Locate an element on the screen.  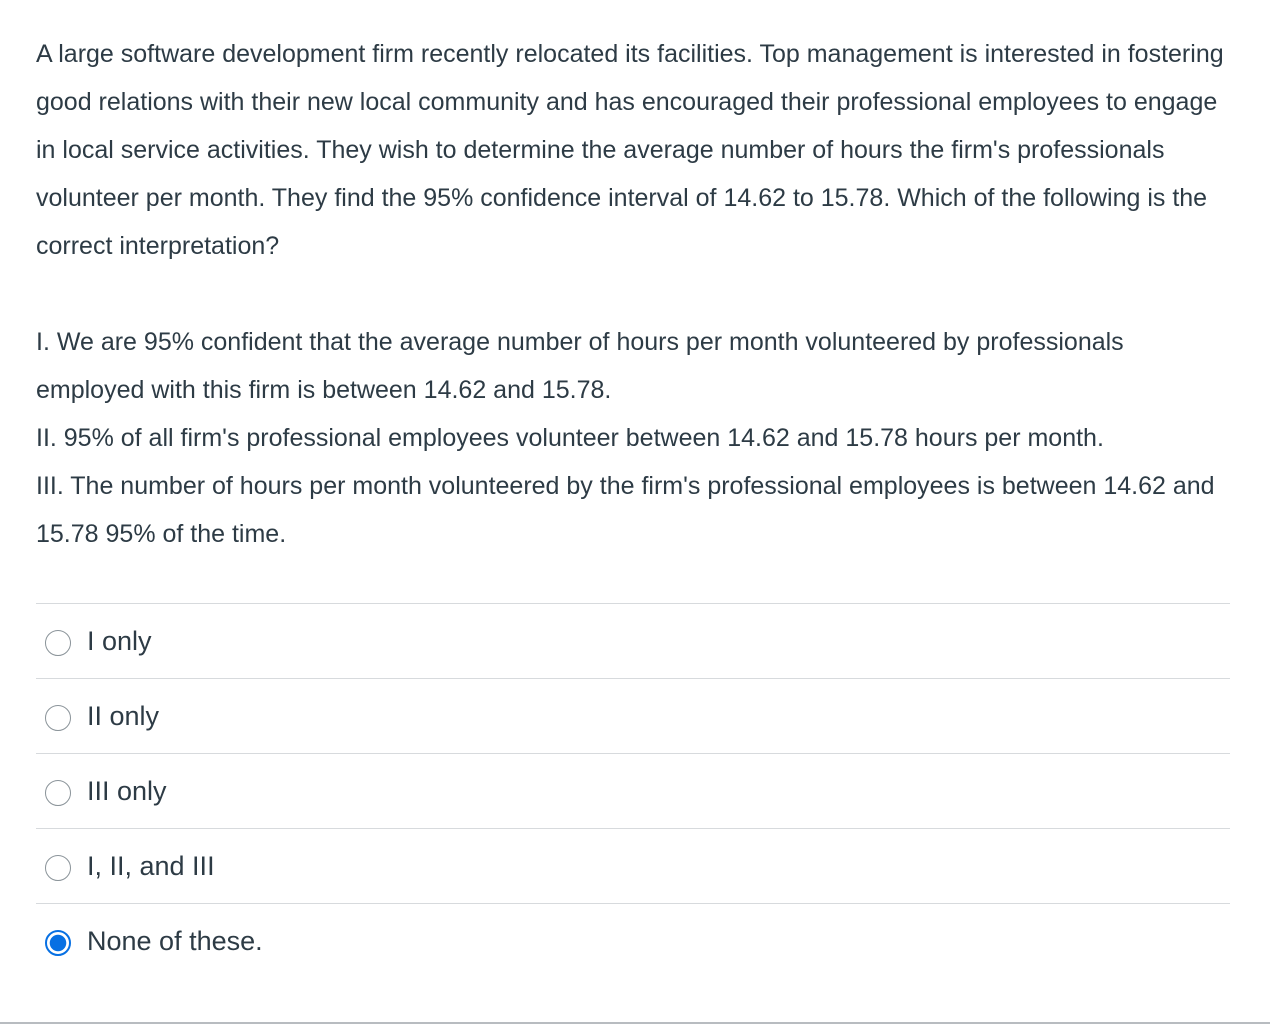
answer-label: None of these. is located at coordinates (175, 940).